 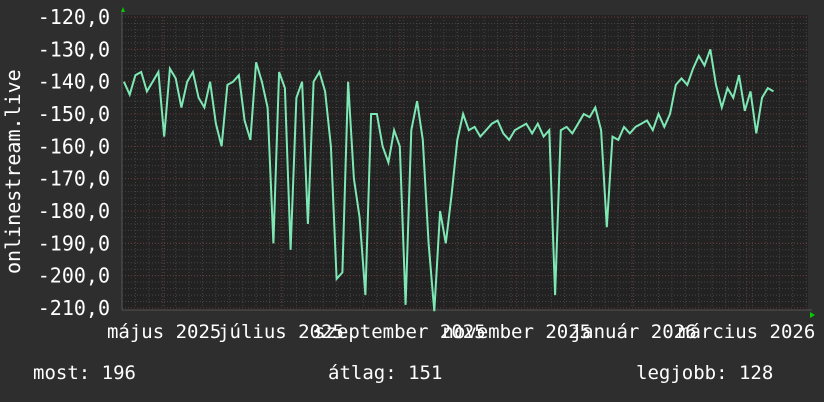 What do you see at coordinates (74, 82) in the screenshot?
I see `y-tick-label: -140,0` at bounding box center [74, 82].